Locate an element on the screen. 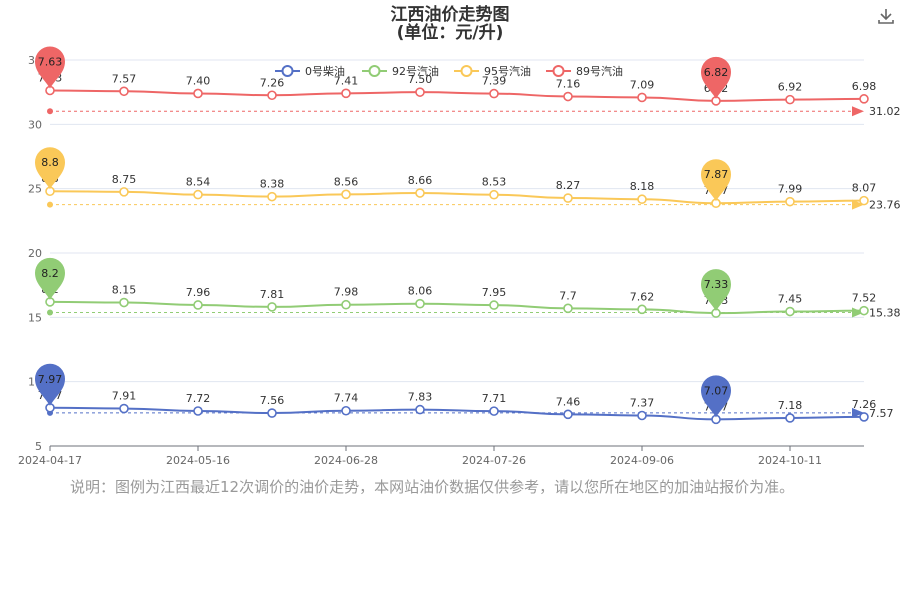  data-label: 7.71 is located at coordinates (494, 398).